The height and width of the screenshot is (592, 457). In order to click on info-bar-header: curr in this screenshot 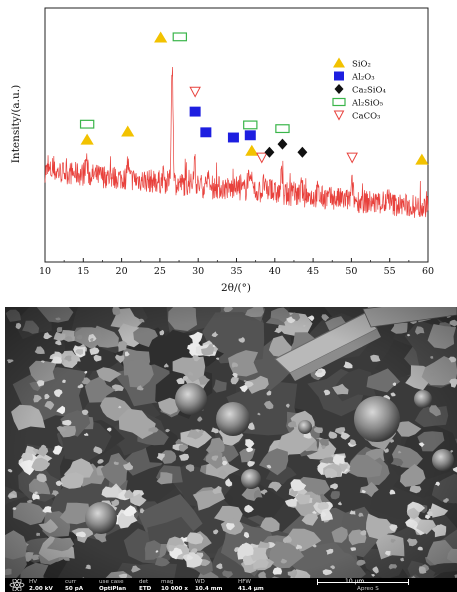, I will do `click(71, 582)`.